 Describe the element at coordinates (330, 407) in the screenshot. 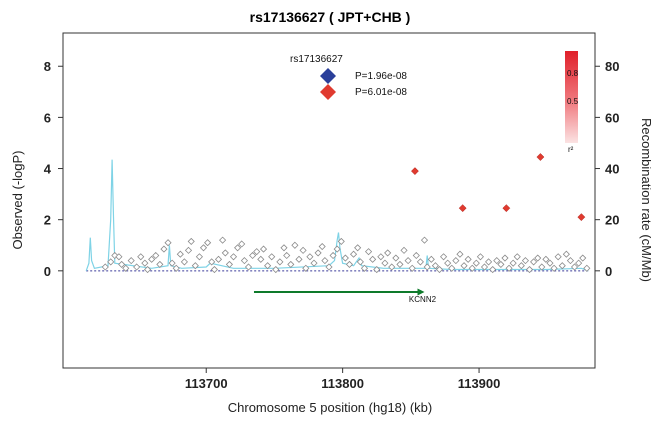

I see `x-axis-title: Chromosome 5 position (hg18) (kb)` at that location.